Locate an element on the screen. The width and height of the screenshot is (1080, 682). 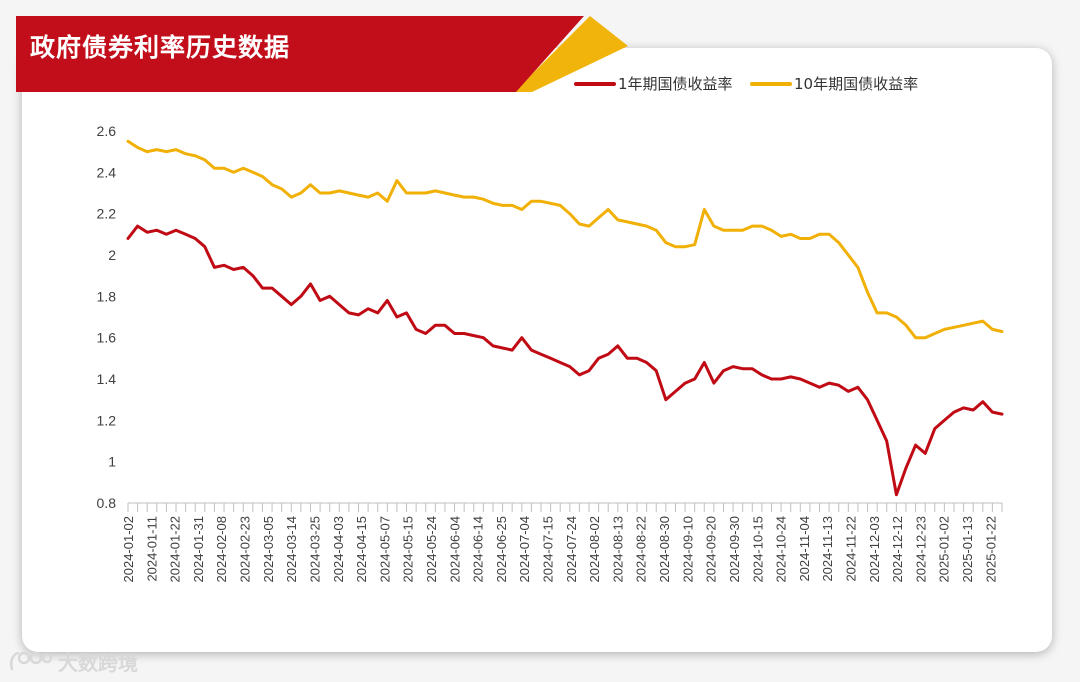
legend-label: 10年期国债收益率 is located at coordinates (856, 84).